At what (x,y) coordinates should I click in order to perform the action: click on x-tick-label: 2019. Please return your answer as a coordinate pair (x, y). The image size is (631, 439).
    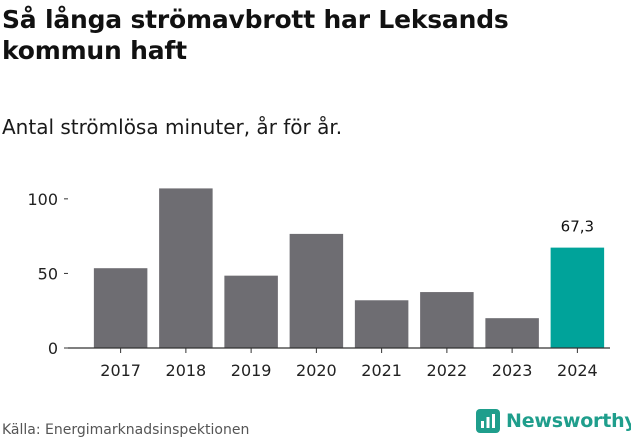
    Looking at the image, I should click on (251, 370).